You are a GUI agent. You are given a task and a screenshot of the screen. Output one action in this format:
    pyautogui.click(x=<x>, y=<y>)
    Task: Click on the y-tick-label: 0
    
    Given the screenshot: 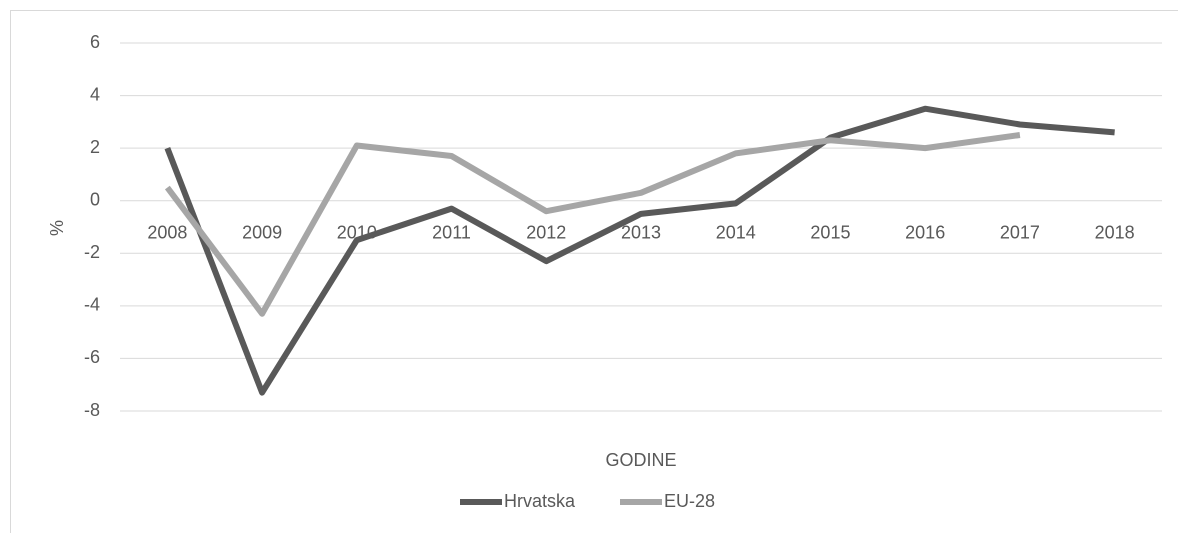 What is the action you would take?
    pyautogui.click(x=95, y=199)
    